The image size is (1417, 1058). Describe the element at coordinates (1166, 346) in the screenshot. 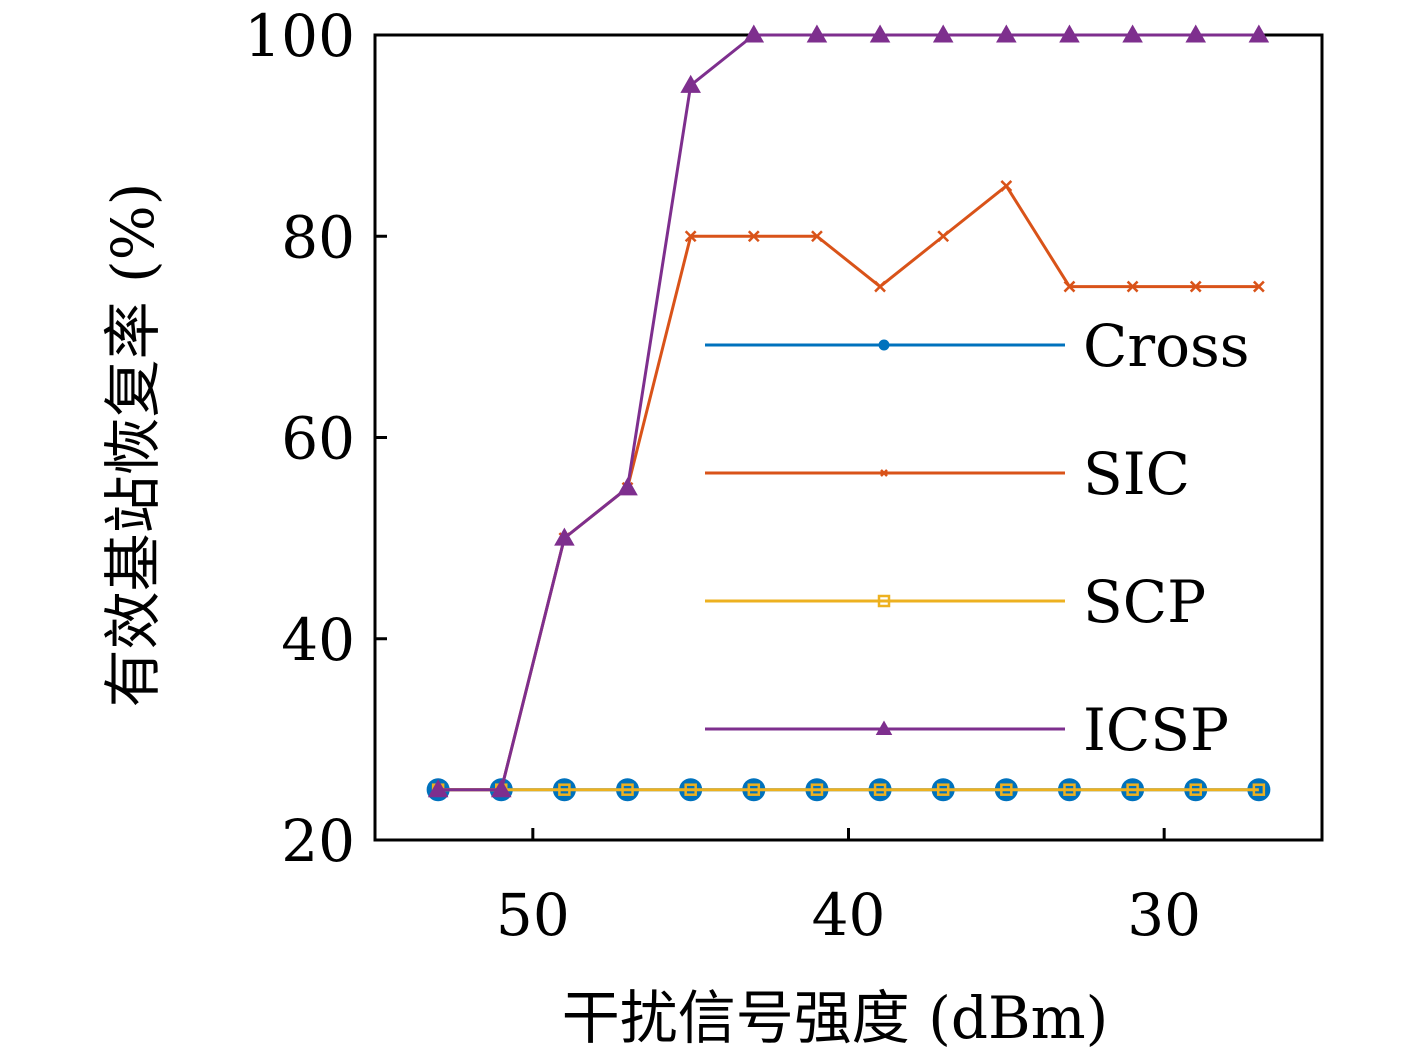

I see `legend-label-cross: Cross` at that location.